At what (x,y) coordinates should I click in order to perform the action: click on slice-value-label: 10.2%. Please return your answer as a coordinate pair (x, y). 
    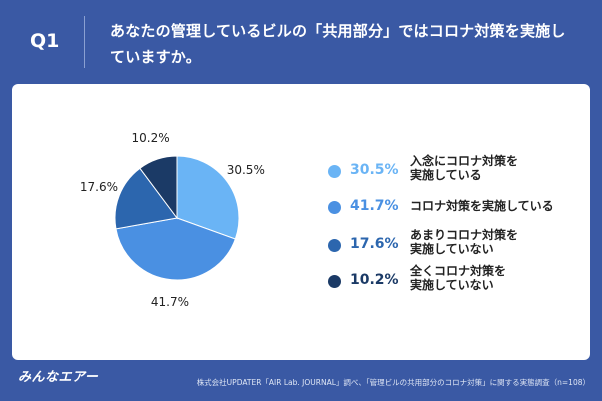
    Looking at the image, I should click on (150, 138).